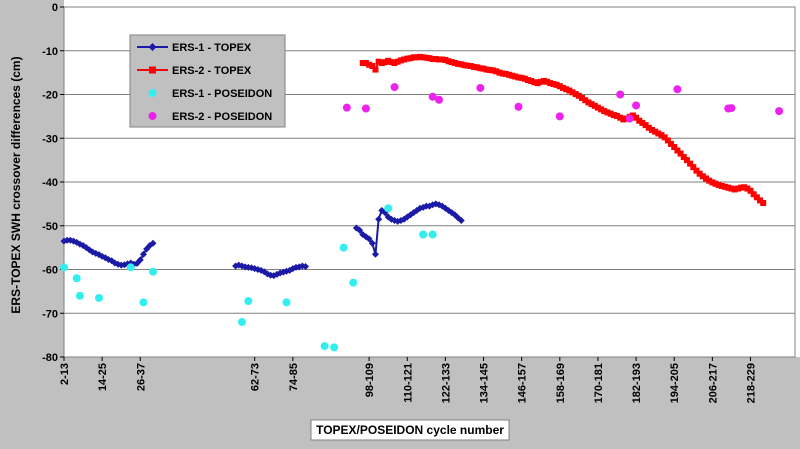 The image size is (800, 449). What do you see at coordinates (152, 47) in the screenshot?
I see `legend-diamond-marker` at bounding box center [152, 47].